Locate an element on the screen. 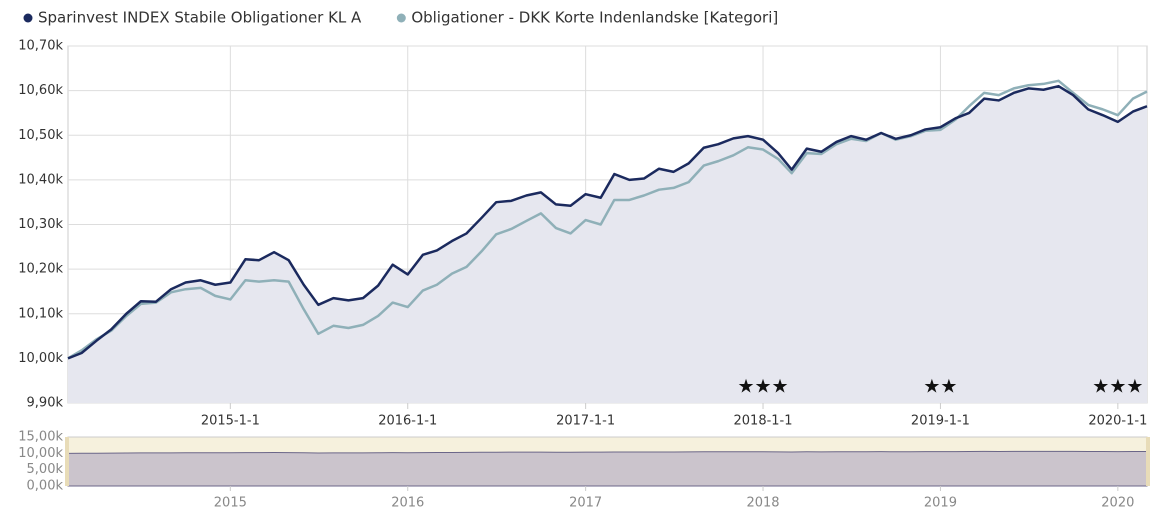 The image size is (1164, 531). x-tick-label: 2017-1-1 is located at coordinates (585, 421).